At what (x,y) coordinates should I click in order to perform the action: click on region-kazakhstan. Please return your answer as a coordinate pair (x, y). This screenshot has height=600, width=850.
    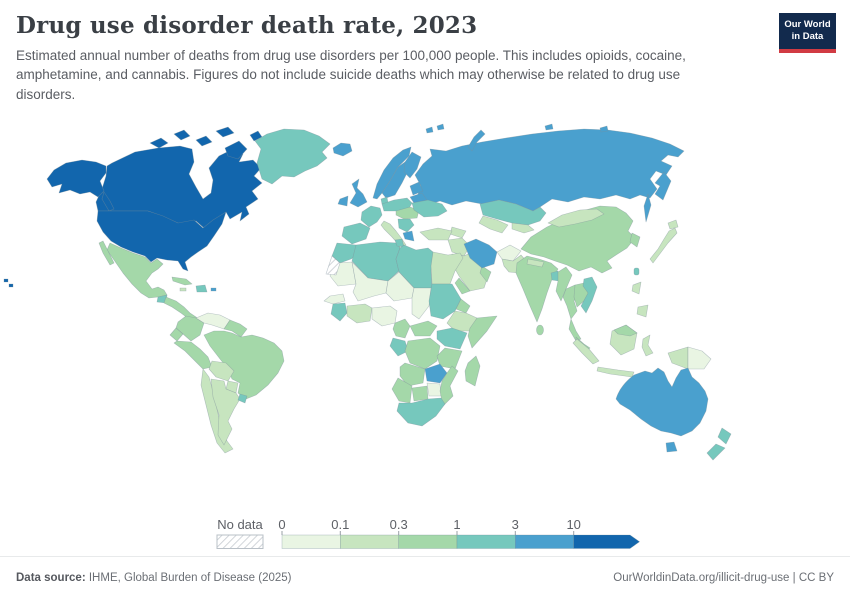
    Looking at the image, I should click on (513, 212).